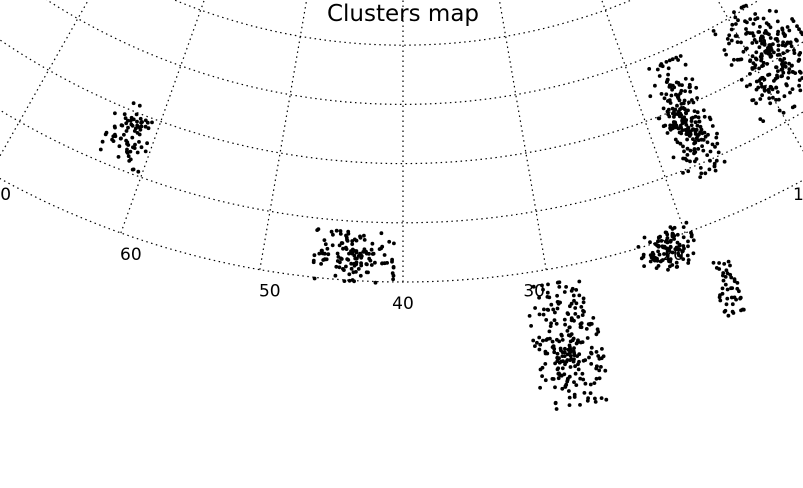 The image size is (803, 488). Describe the element at coordinates (673, 255) in the screenshot. I see `x-tick-label: 20` at that location.